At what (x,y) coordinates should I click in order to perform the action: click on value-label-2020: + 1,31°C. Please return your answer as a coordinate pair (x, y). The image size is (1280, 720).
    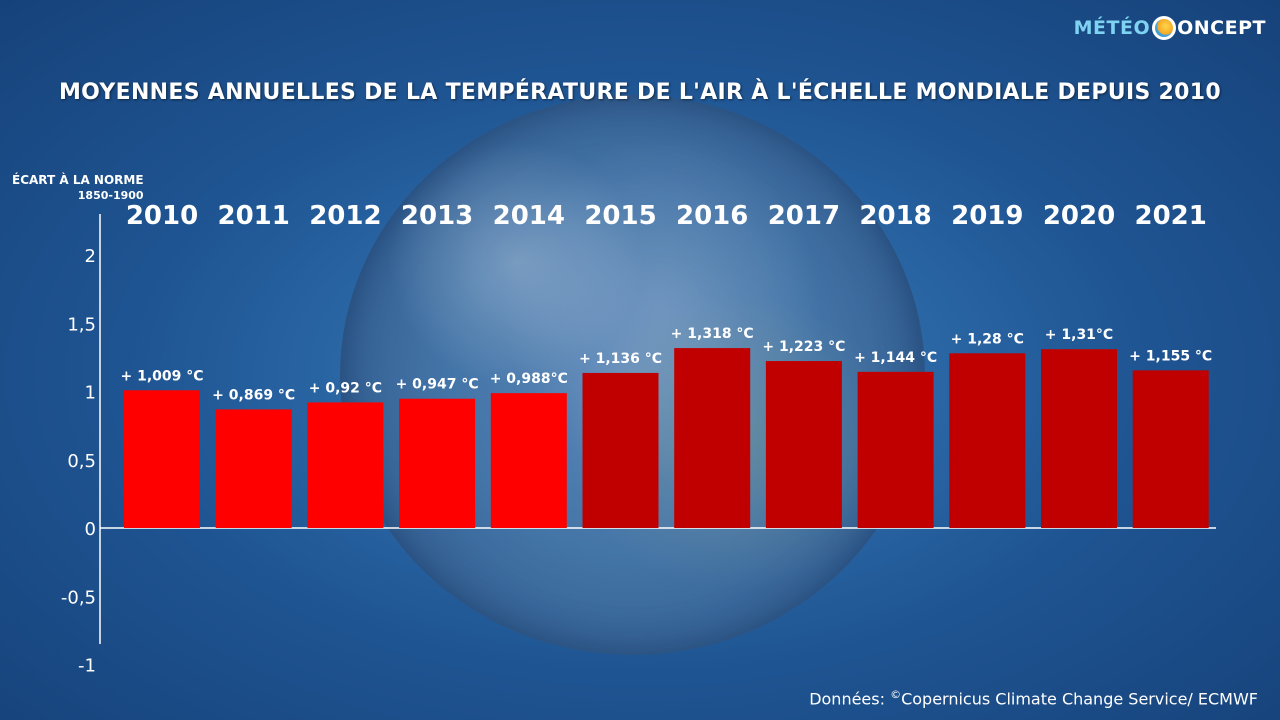
    Looking at the image, I should click on (1079, 335).